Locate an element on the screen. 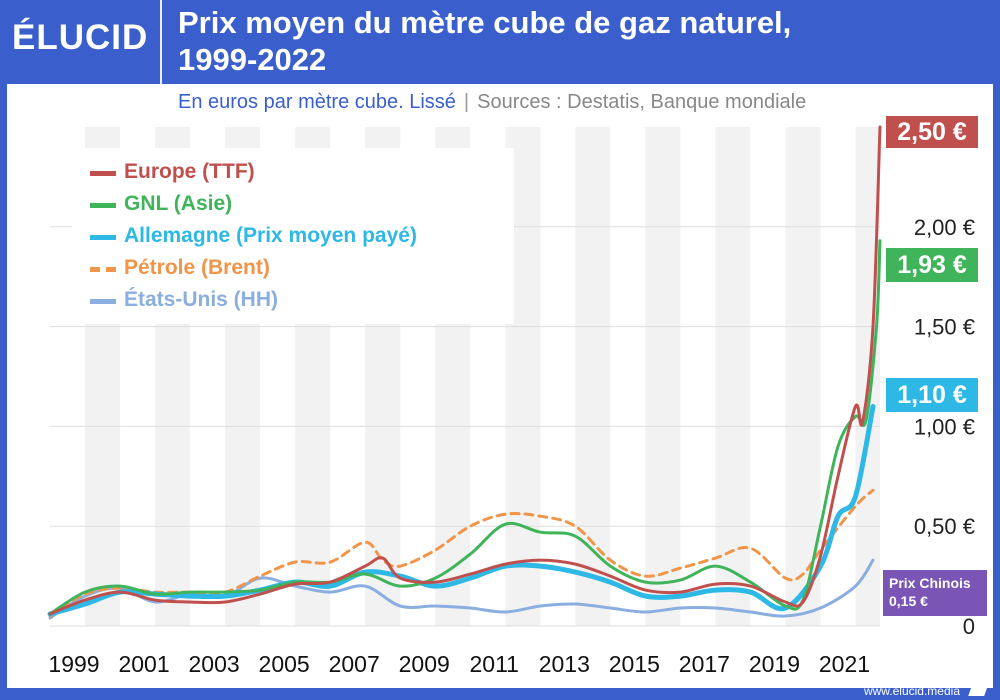  legend-label-petrole: Pétrole (Brent) is located at coordinates (197, 267).